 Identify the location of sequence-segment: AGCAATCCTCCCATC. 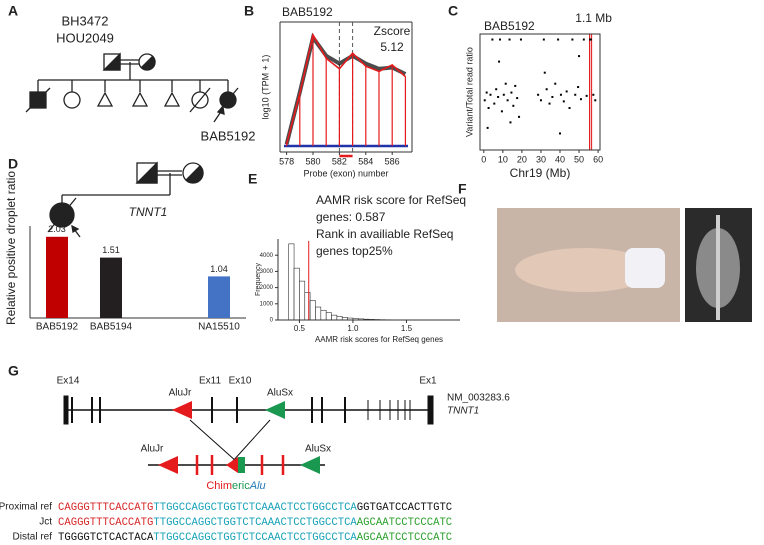
(404, 523).